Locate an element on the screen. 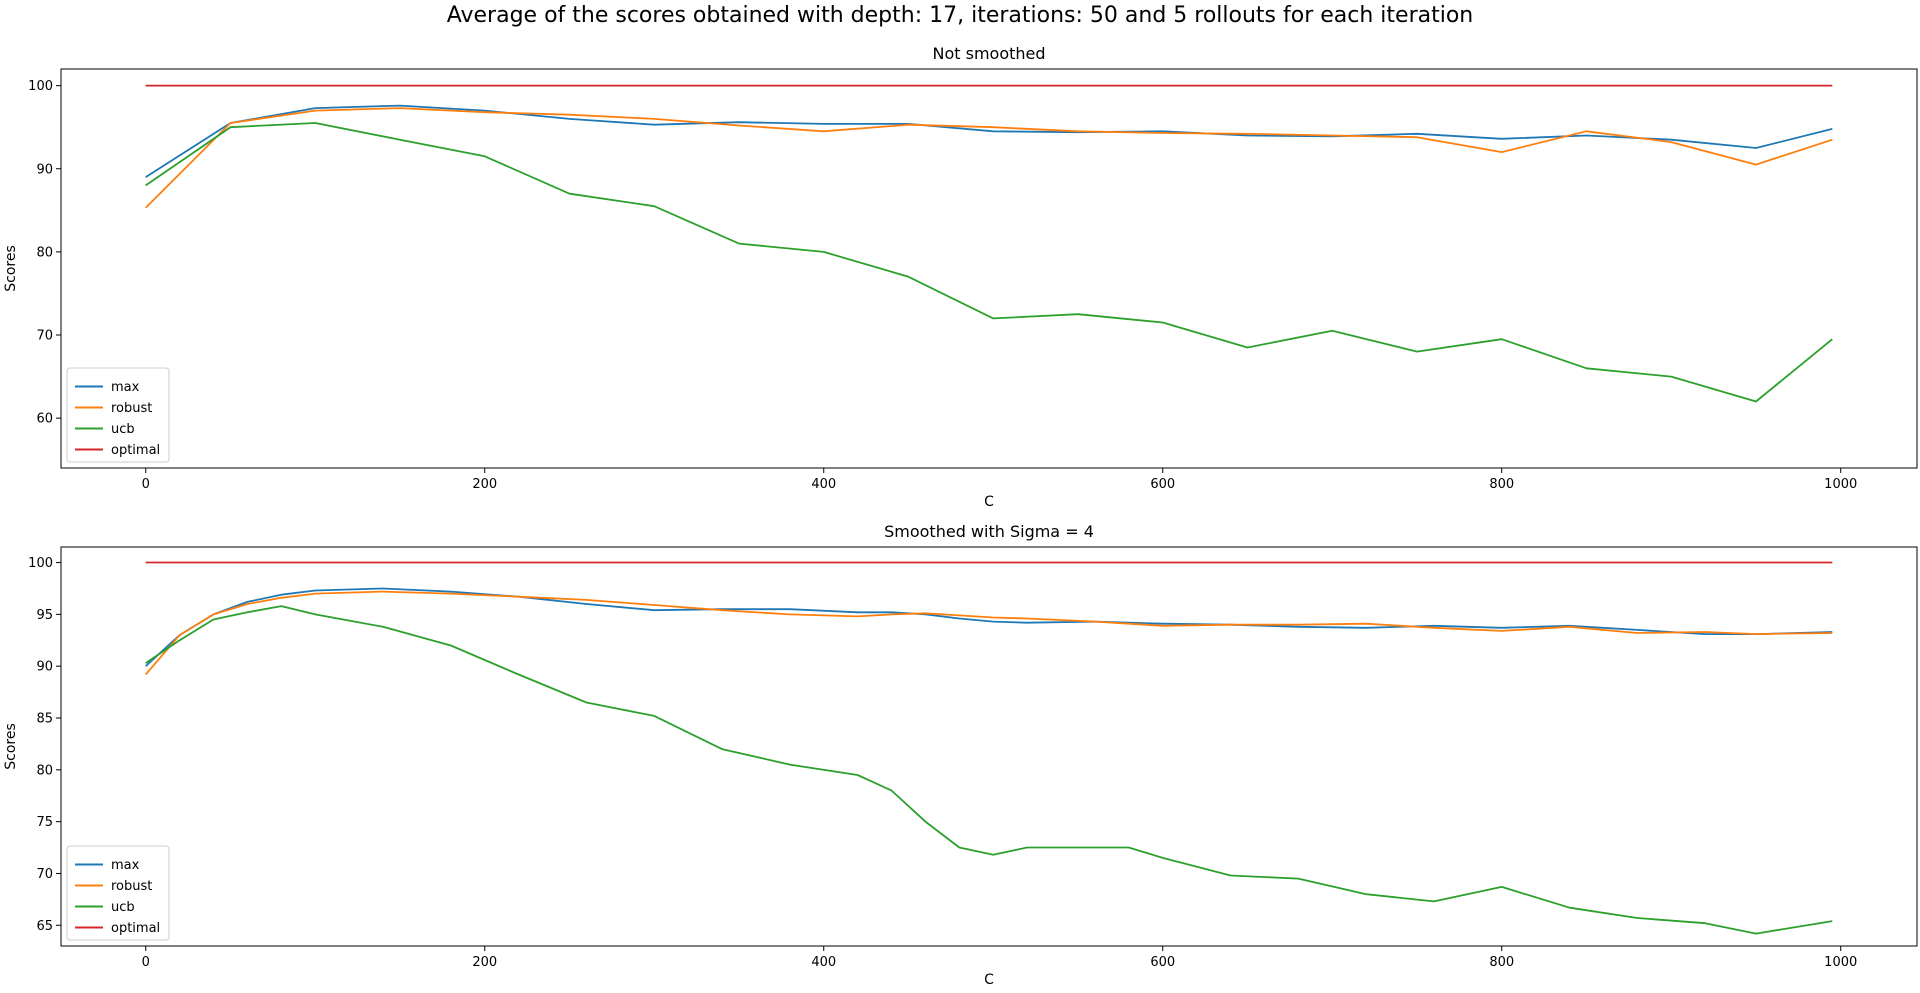 This screenshot has height=993, width=1920. y-tick-label: 60 is located at coordinates (44, 419).